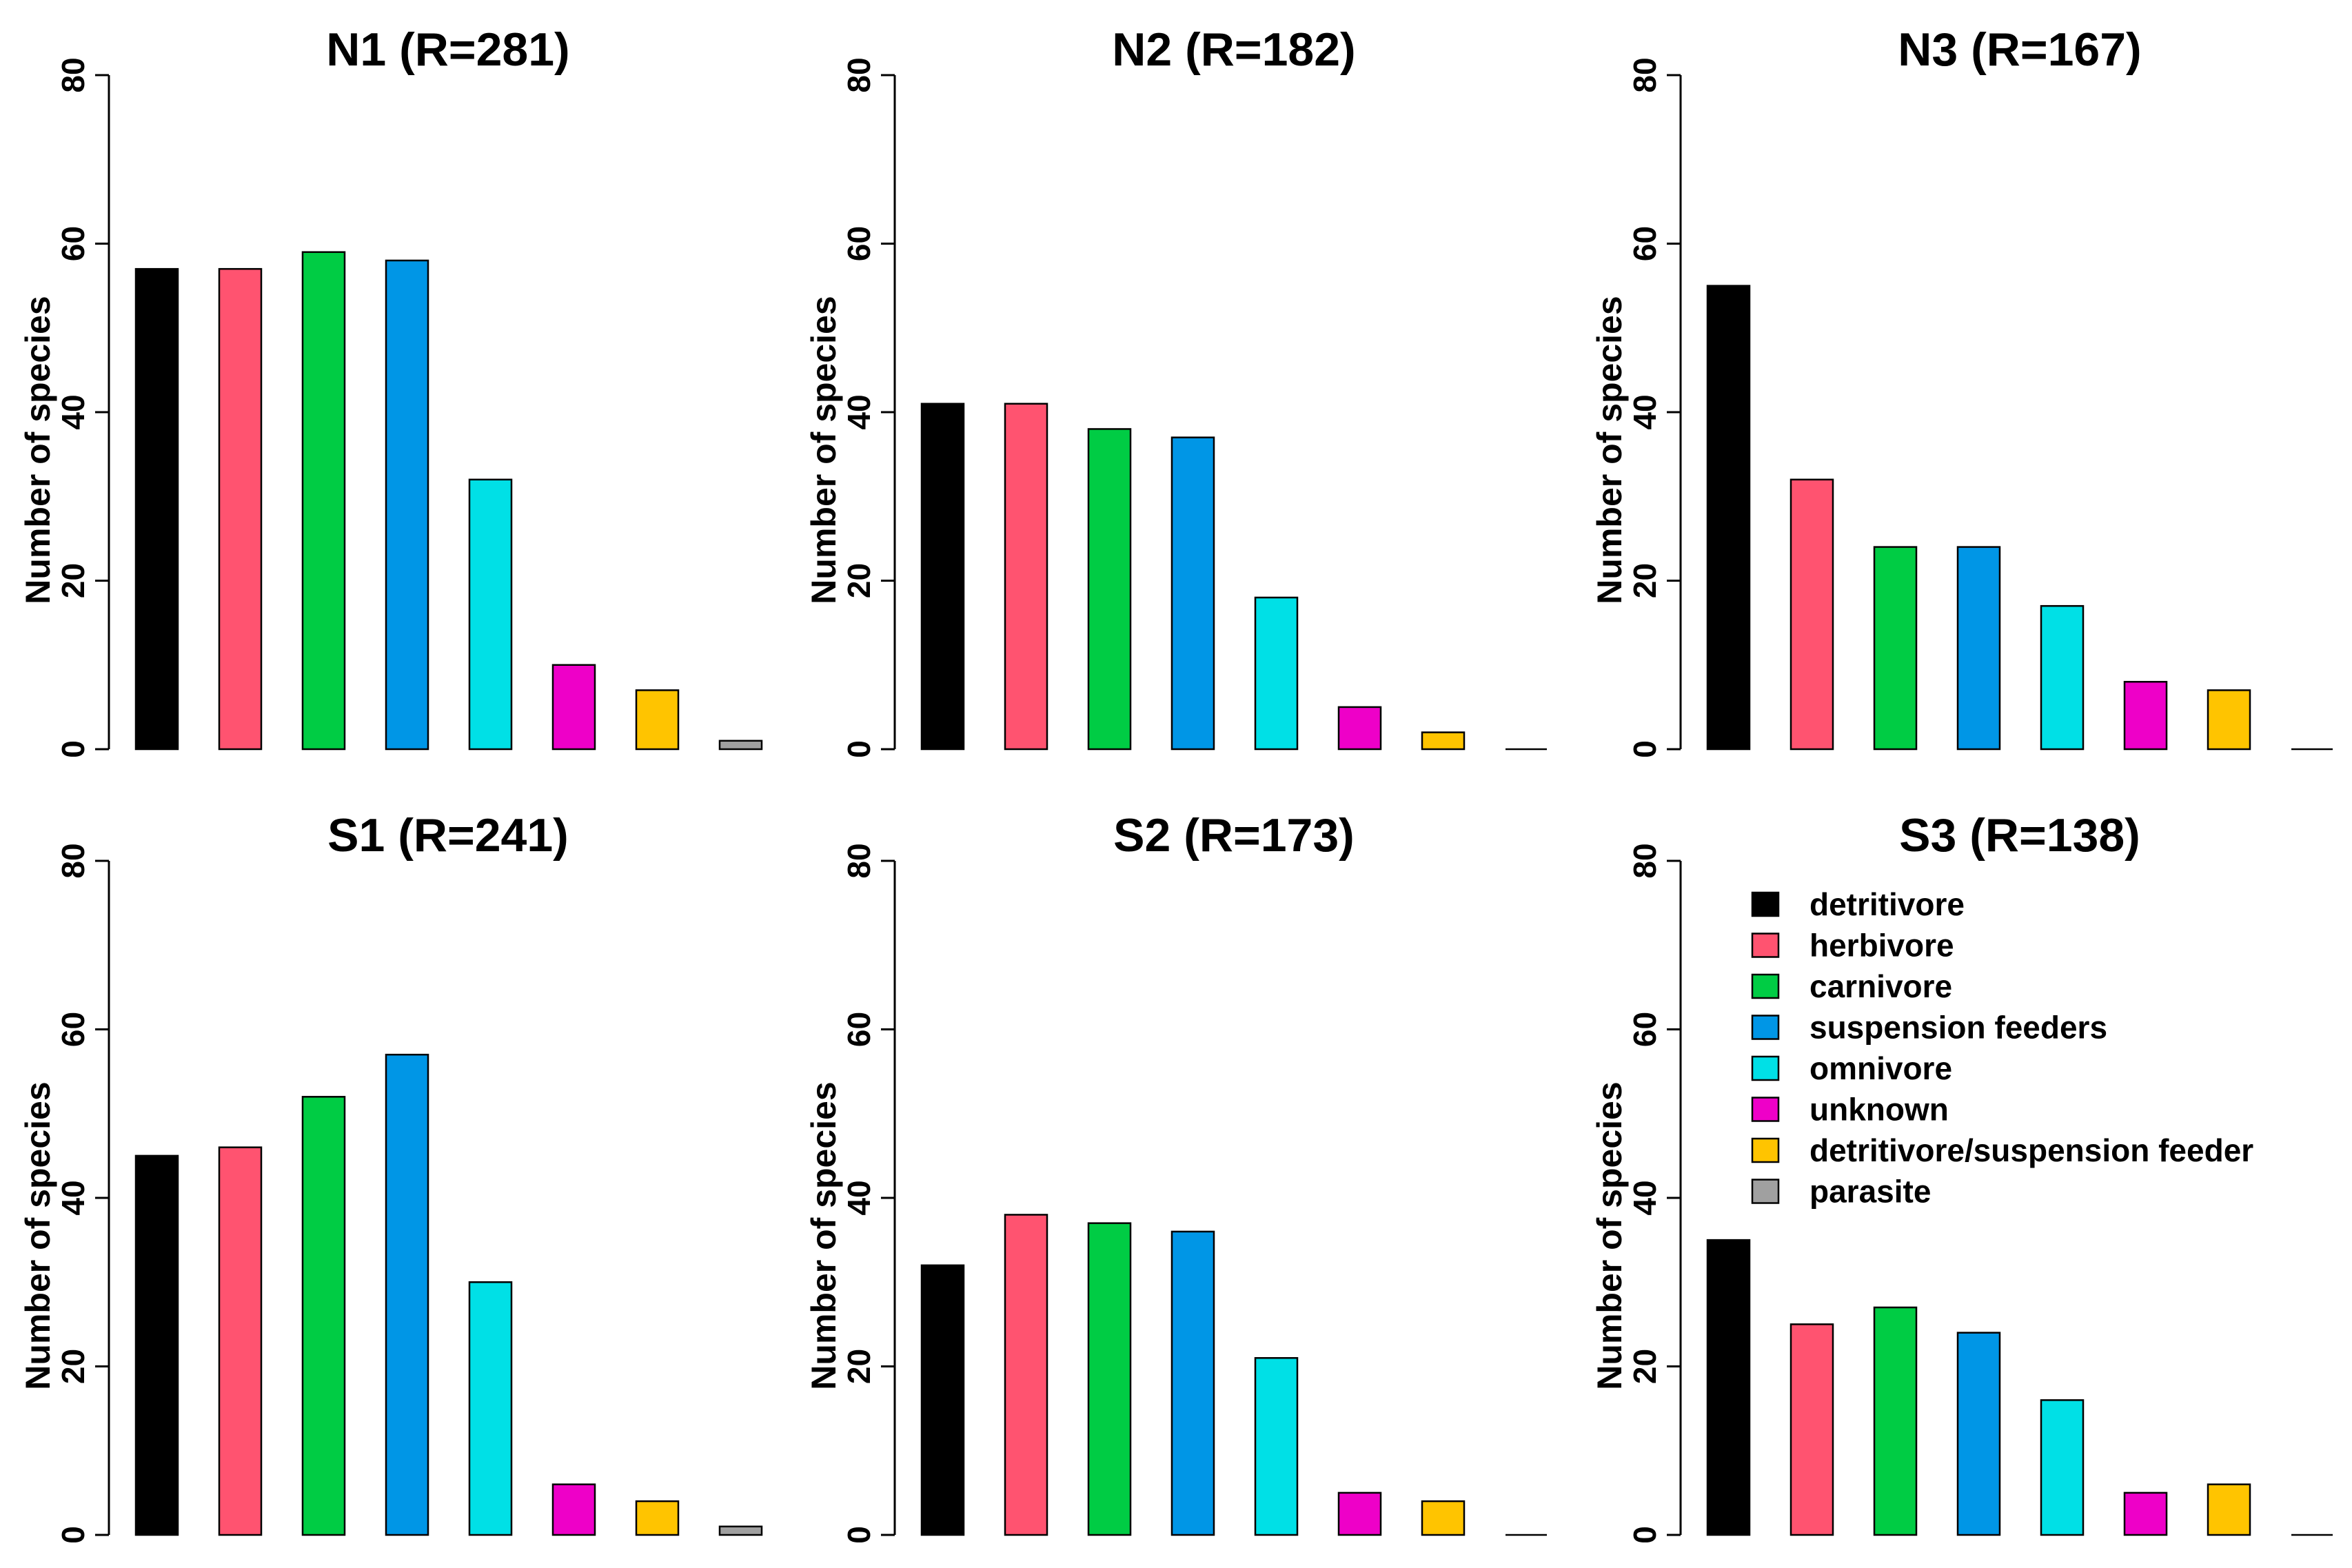 The height and width of the screenshot is (1568, 2352). What do you see at coordinates (740, 745) in the screenshot?
I see `bar-parasite` at bounding box center [740, 745].